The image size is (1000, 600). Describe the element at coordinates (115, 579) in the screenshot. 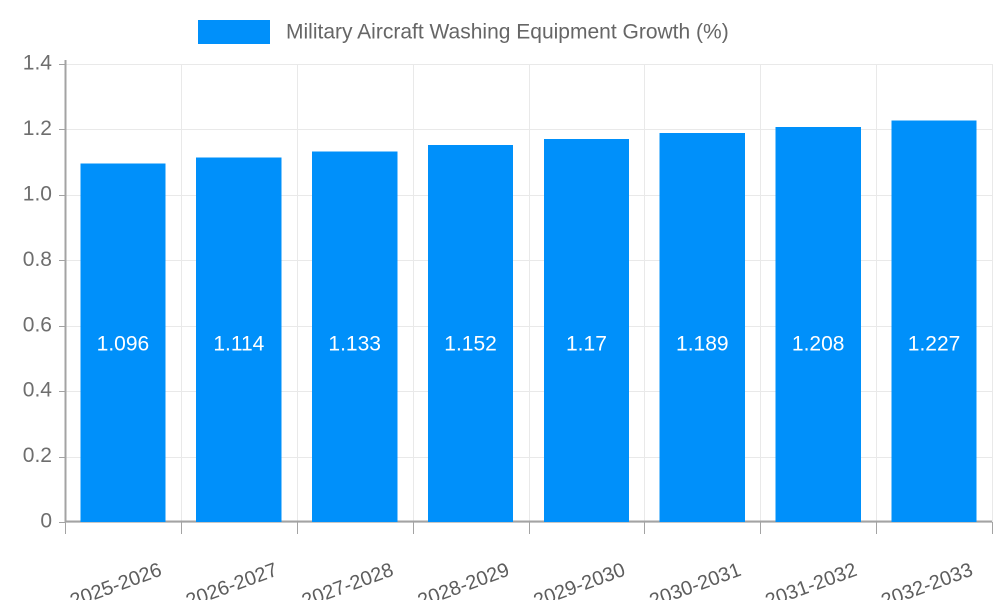

I see `x-axis-tick-label: 2025-2026` at that location.